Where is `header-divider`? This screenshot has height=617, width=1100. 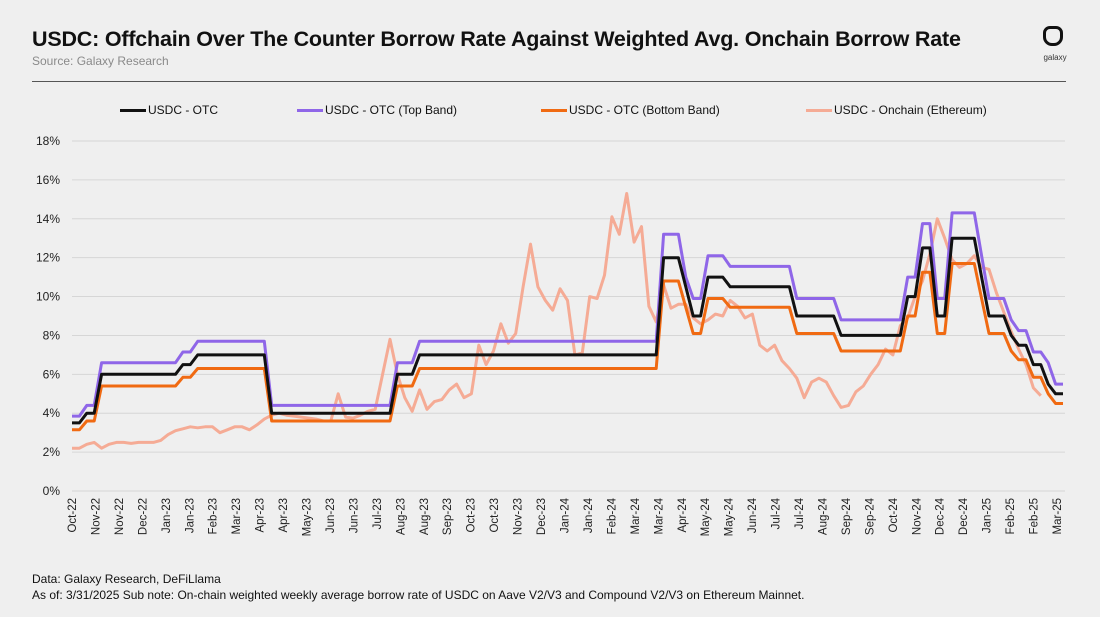 header-divider is located at coordinates (549, 81).